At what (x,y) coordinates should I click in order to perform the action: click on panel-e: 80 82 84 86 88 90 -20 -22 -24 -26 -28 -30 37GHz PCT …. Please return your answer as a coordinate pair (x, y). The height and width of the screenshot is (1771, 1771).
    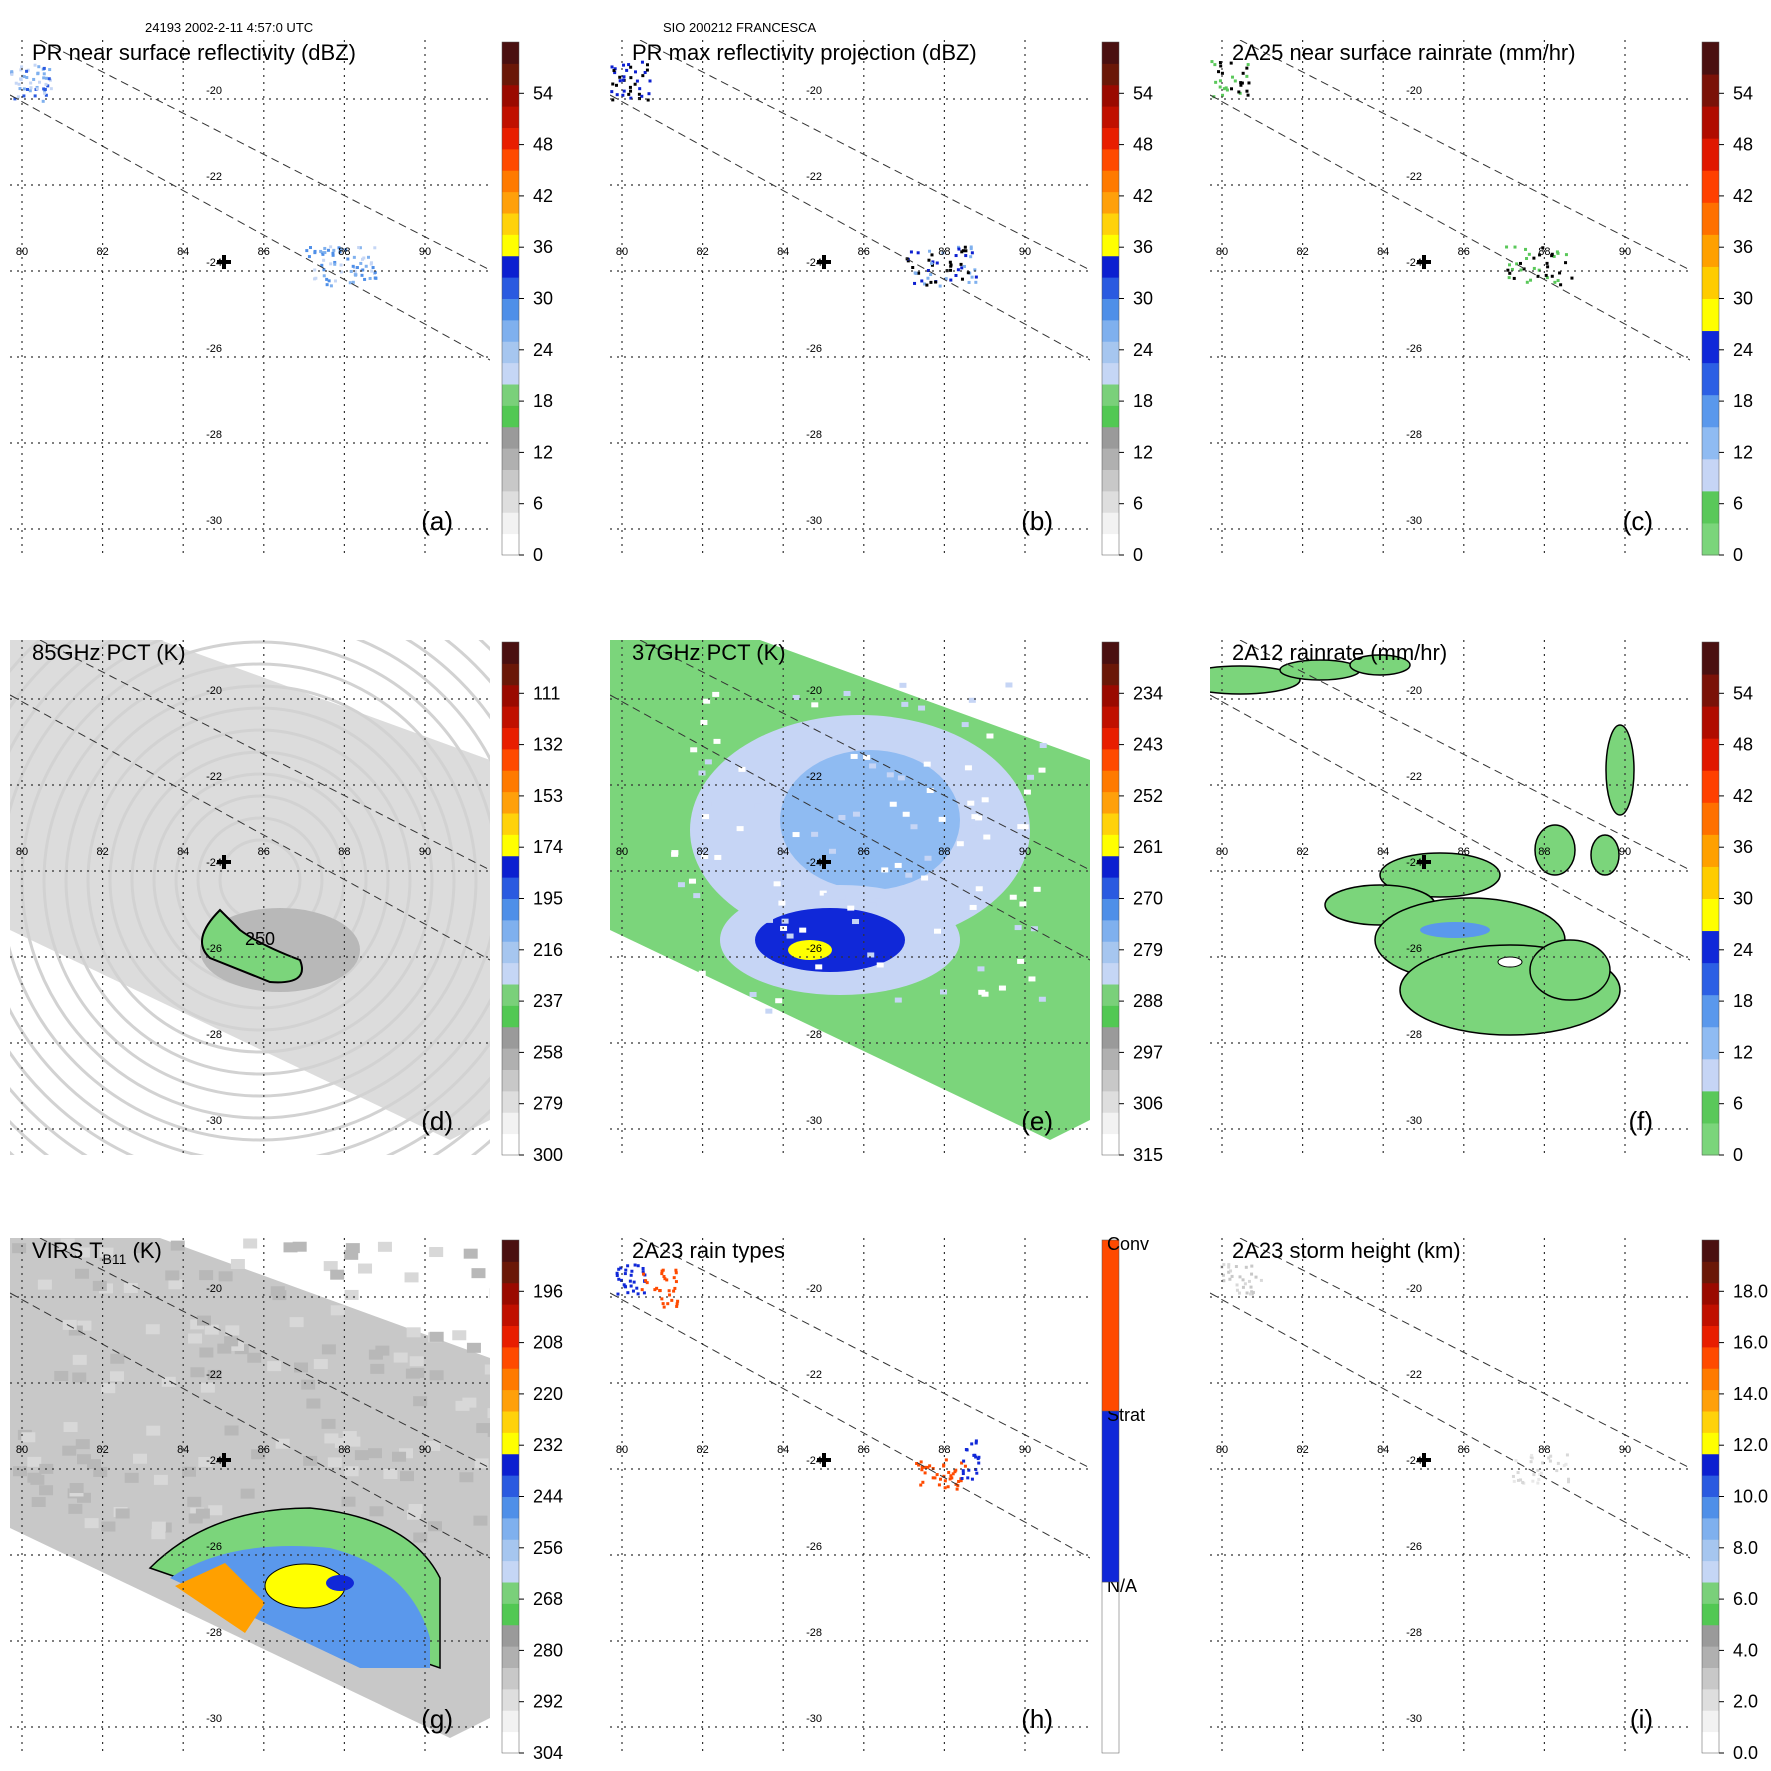
    Looking at the image, I should click on (886, 902).